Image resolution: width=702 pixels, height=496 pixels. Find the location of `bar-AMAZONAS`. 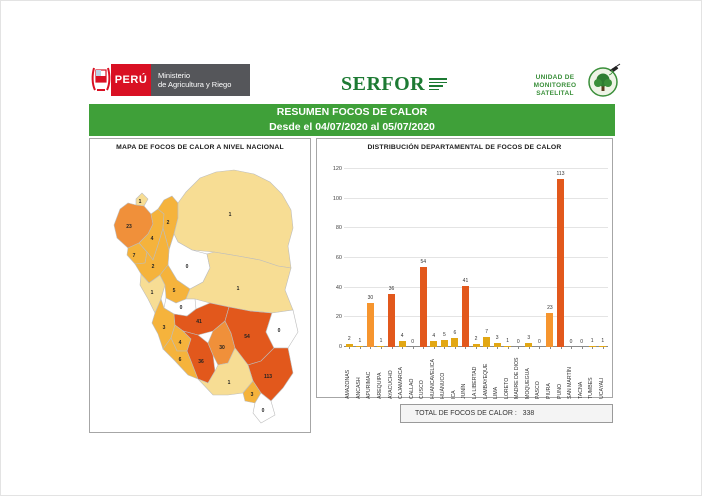

bar-AMAZONAS is located at coordinates (349, 345).